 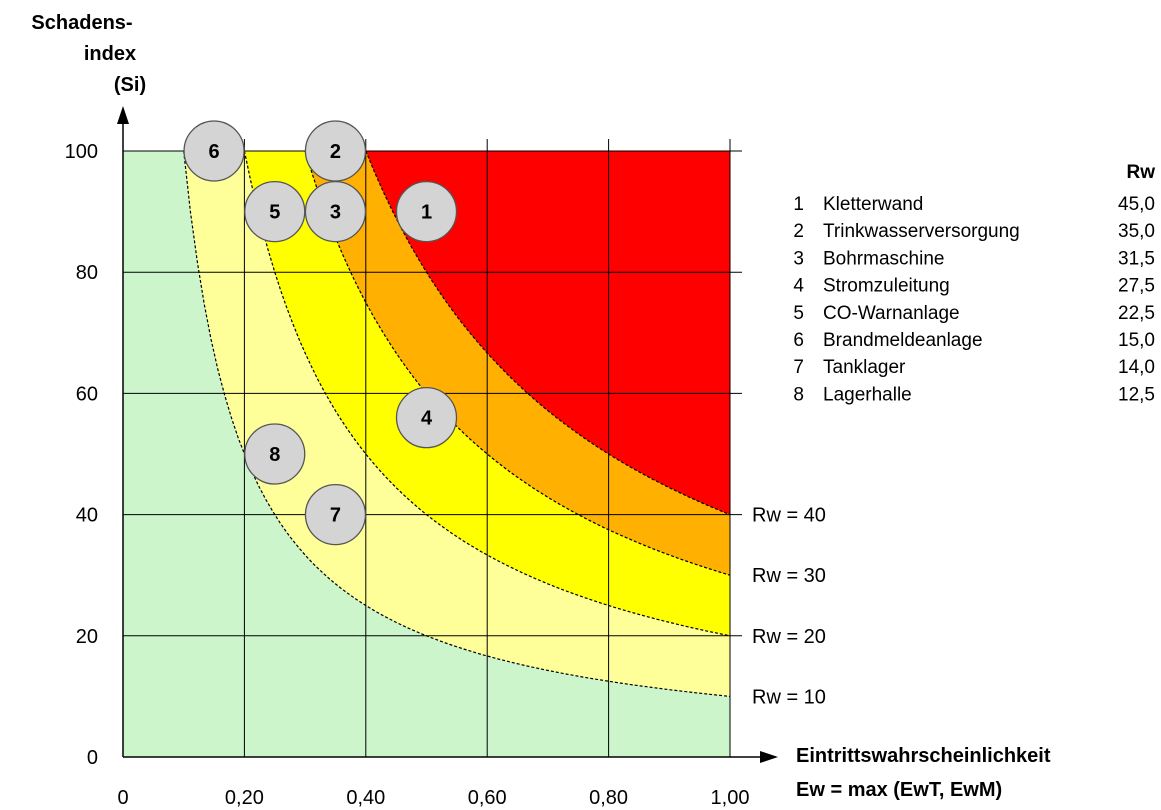 I want to click on legend-item-number: 4, so click(x=798, y=286).